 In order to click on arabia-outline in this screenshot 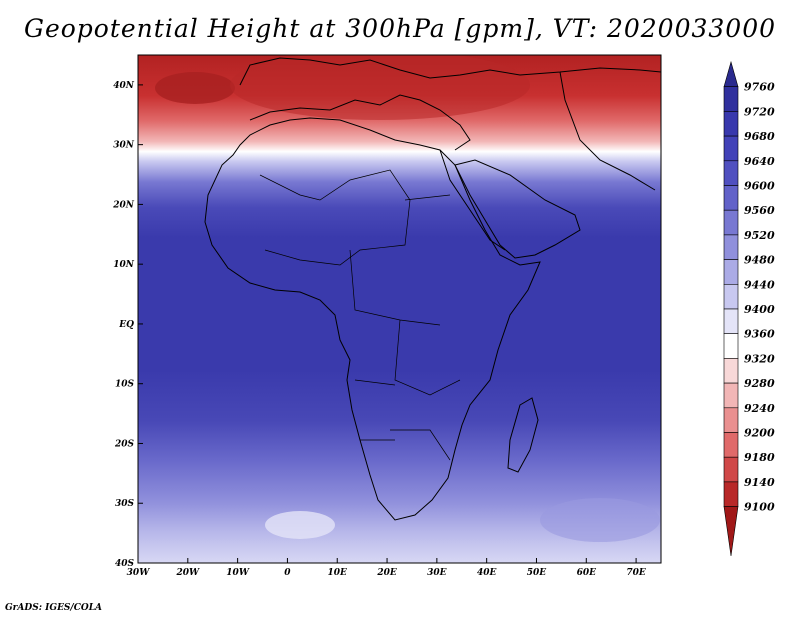, I will do `click(517, 209)`.